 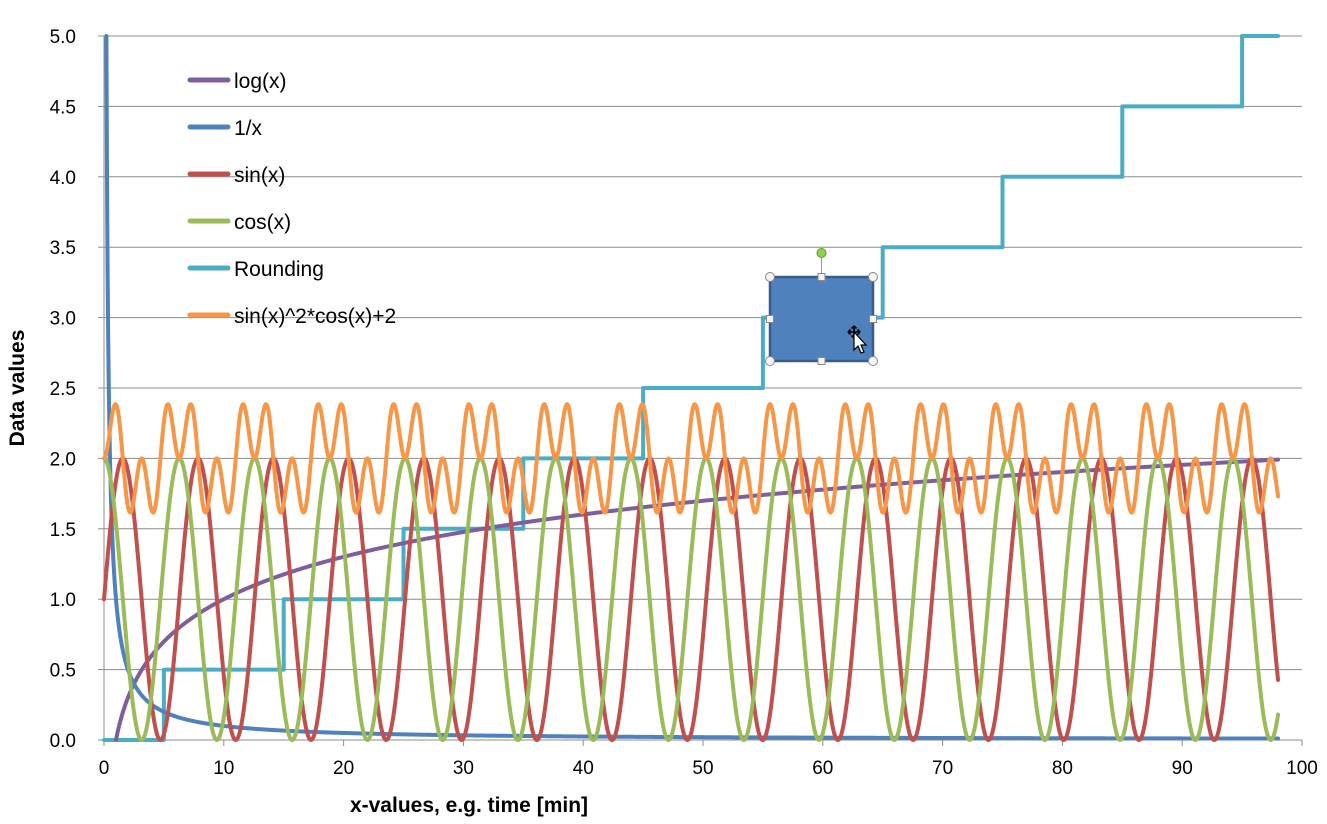 What do you see at coordinates (63, 741) in the screenshot?
I see `y-tick-label: 0.0` at bounding box center [63, 741].